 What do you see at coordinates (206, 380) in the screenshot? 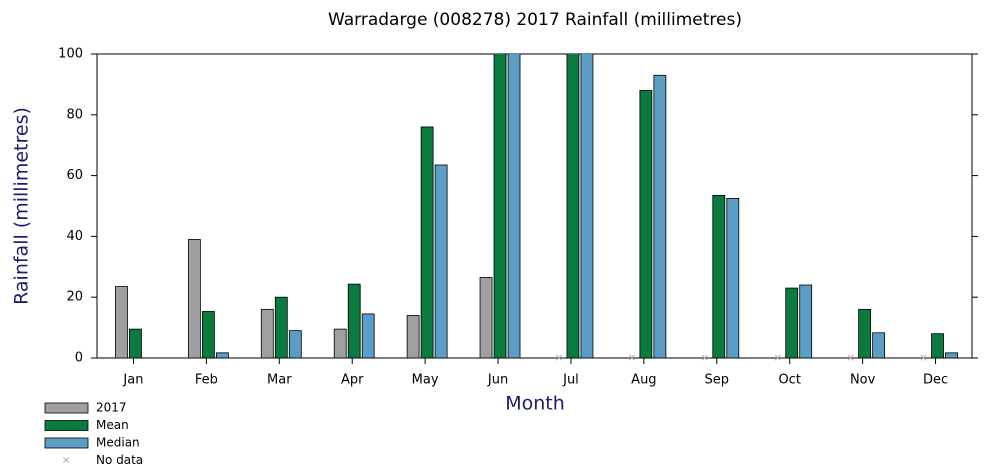
I see `x-tick-label: Feb` at bounding box center [206, 380].